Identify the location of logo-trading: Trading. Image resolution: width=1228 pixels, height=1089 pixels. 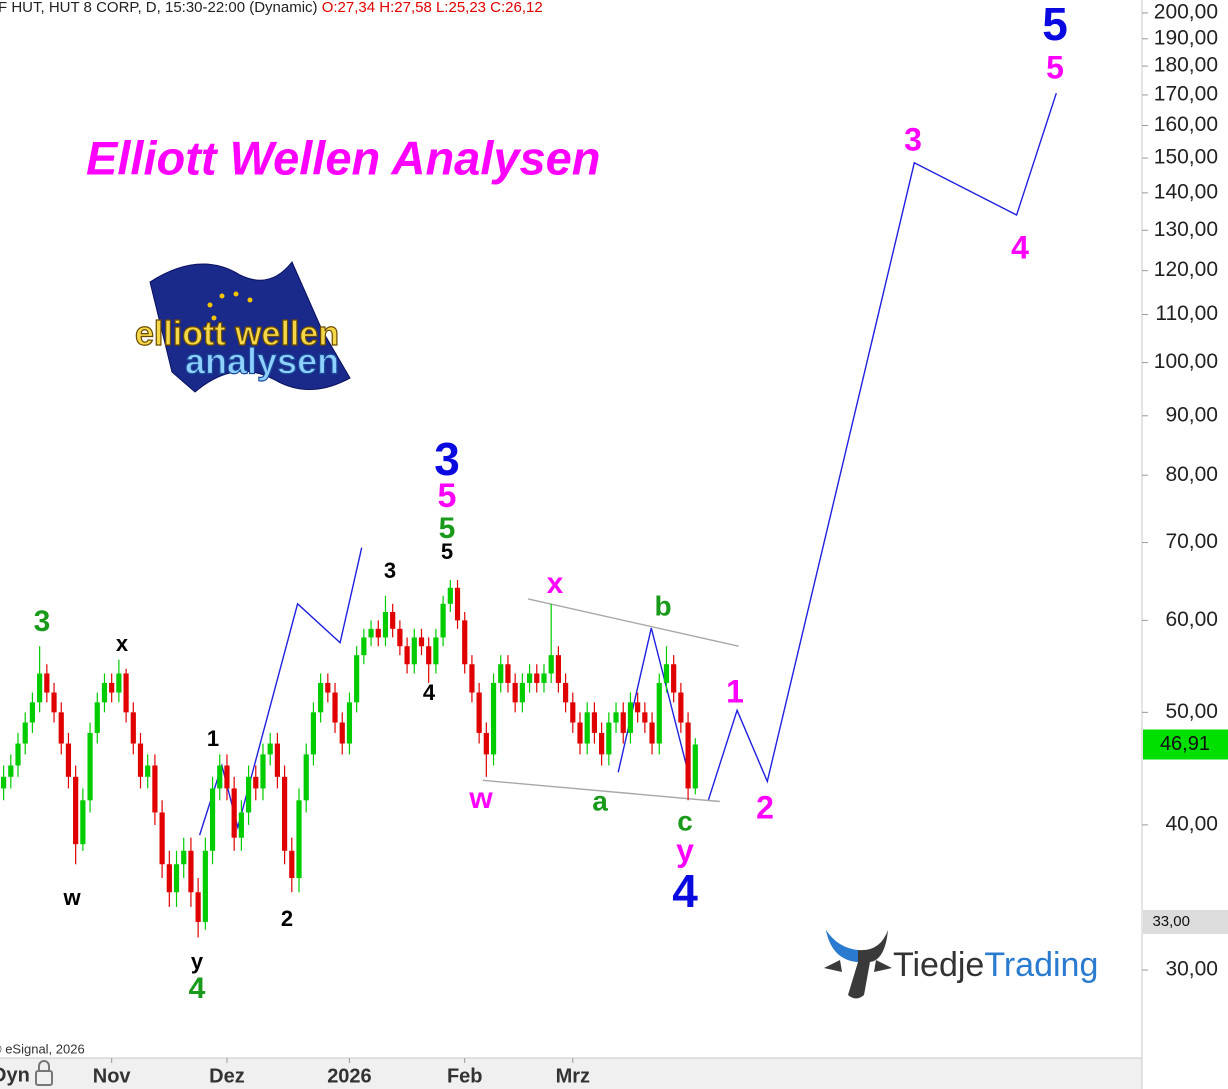
(1041, 965).